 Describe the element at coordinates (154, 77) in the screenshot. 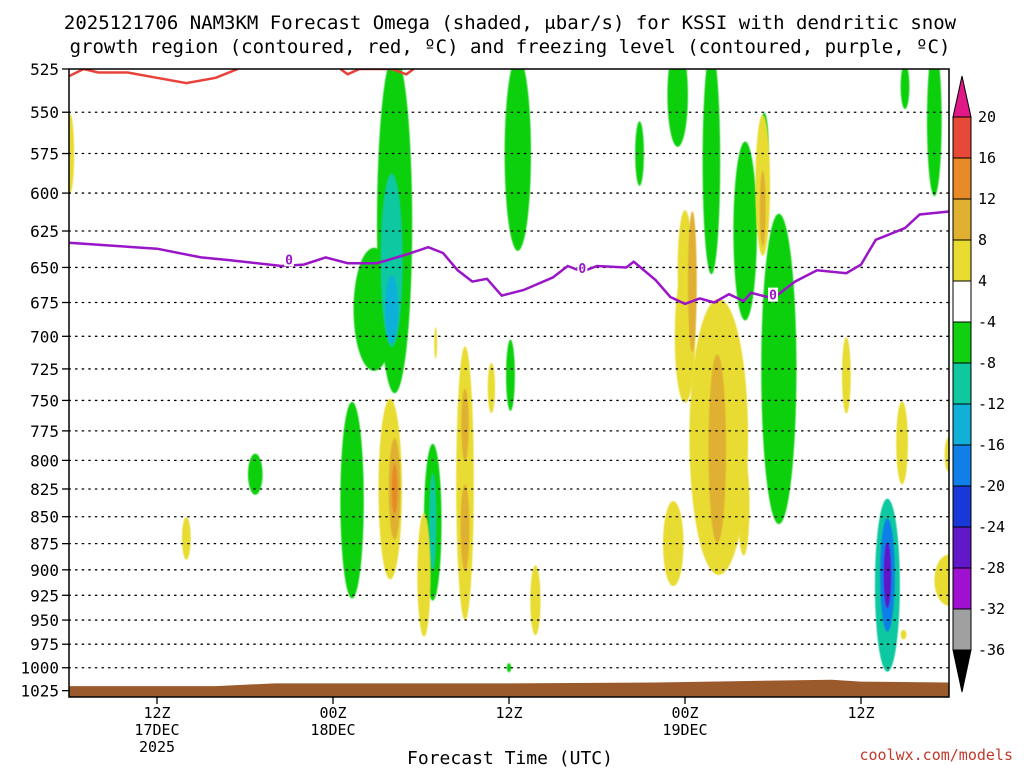

I see `dendritic-growth-zone-contour` at that location.